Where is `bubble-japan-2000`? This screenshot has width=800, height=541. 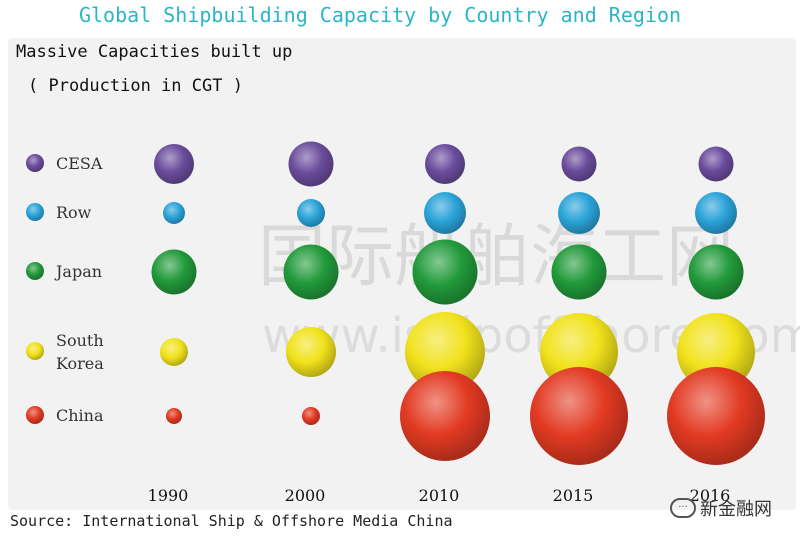
bubble-japan-2000 is located at coordinates (311, 272).